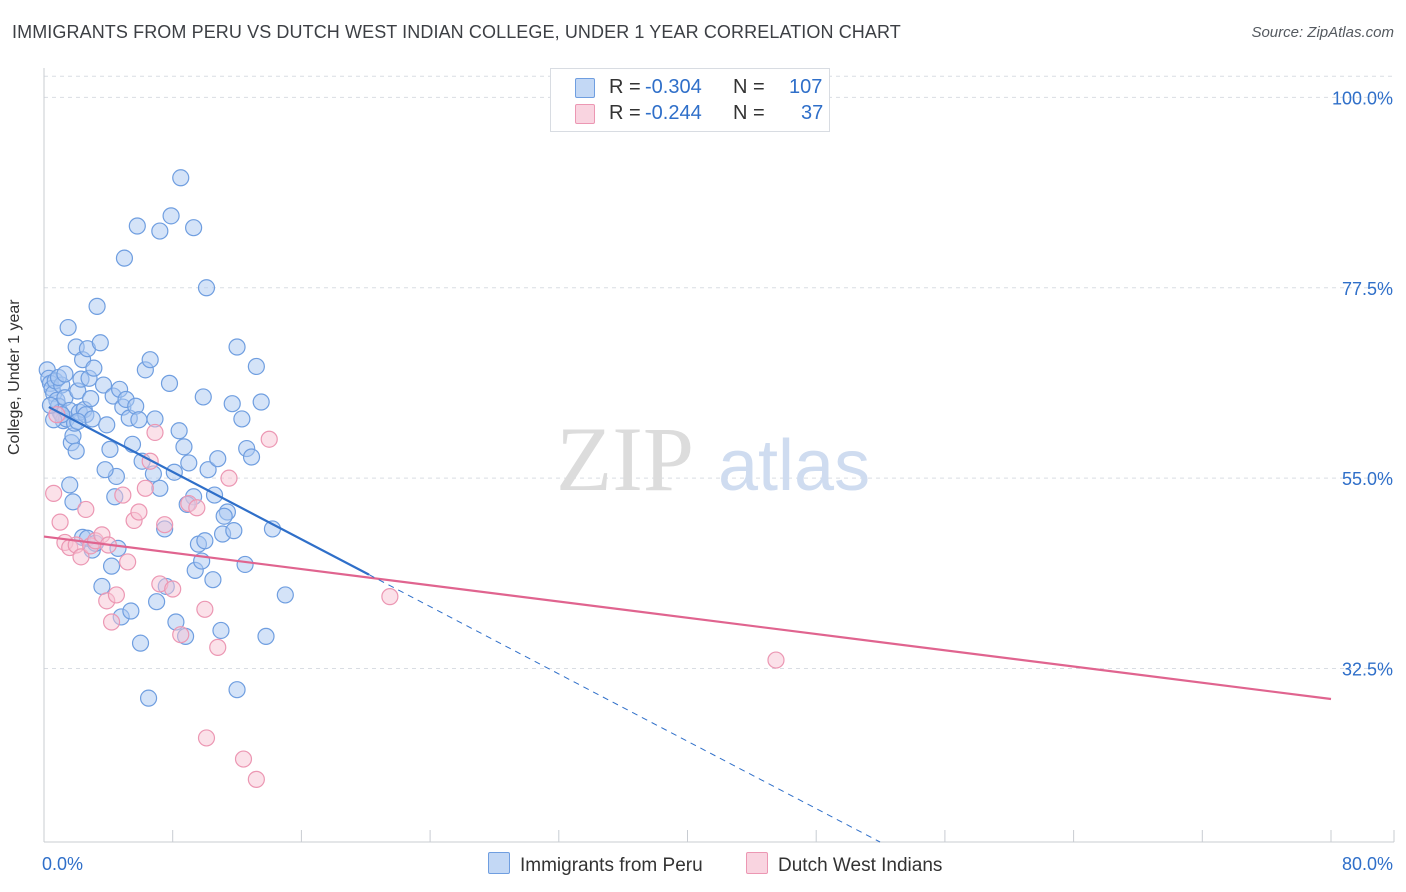 This screenshot has height=892, width=1406. I want to click on legend-swatch-pink, so click(585, 114).